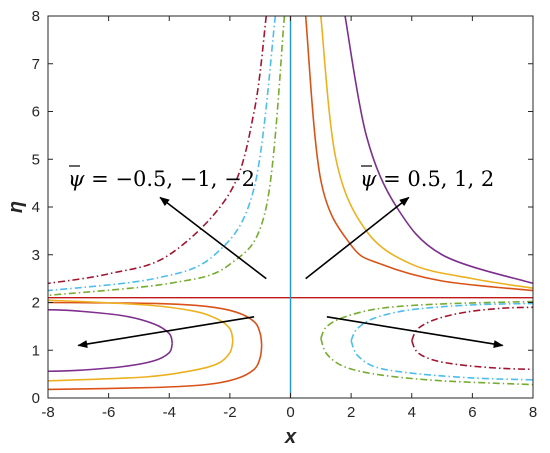 The width and height of the screenshot is (550, 453). Describe the element at coordinates (36, 207) in the screenshot. I see `y-tick-label-4: 4` at that location.